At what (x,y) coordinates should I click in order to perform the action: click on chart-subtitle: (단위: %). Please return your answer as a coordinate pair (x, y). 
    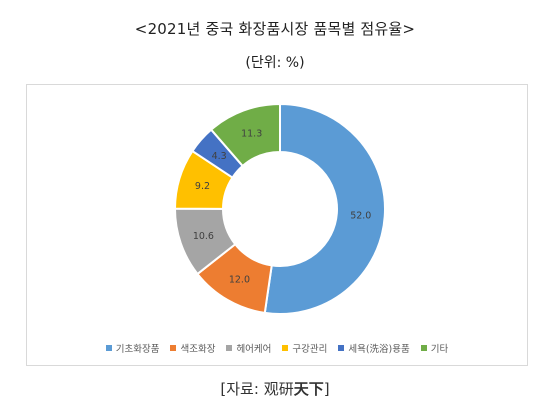
    Looking at the image, I should click on (275, 63).